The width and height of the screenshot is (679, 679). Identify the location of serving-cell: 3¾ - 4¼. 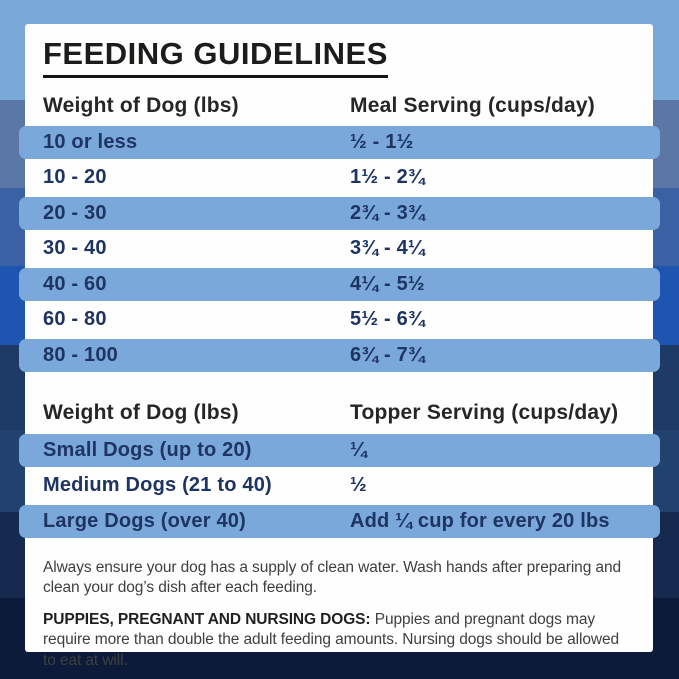
(387, 248).